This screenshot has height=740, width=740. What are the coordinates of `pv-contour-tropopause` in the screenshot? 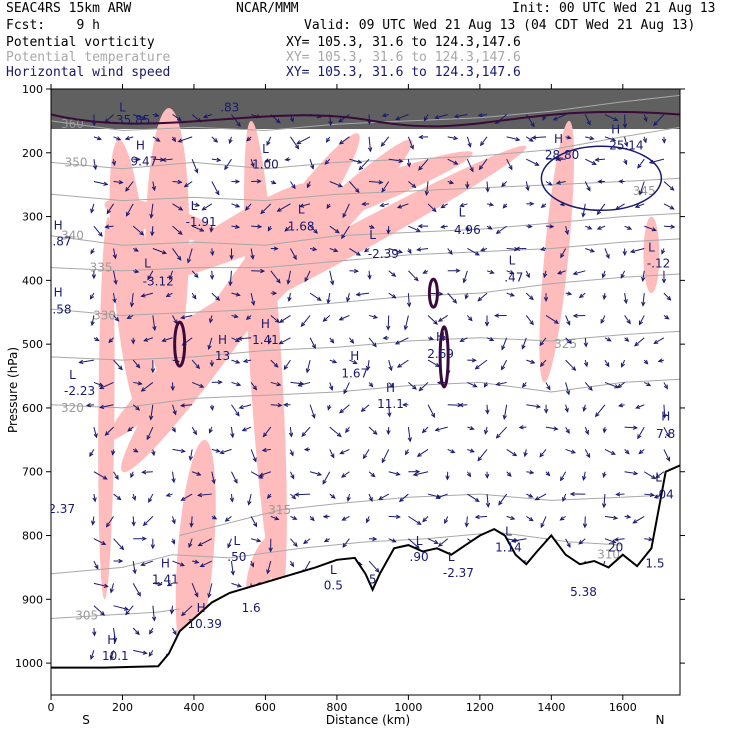 It's located at (365, 119).